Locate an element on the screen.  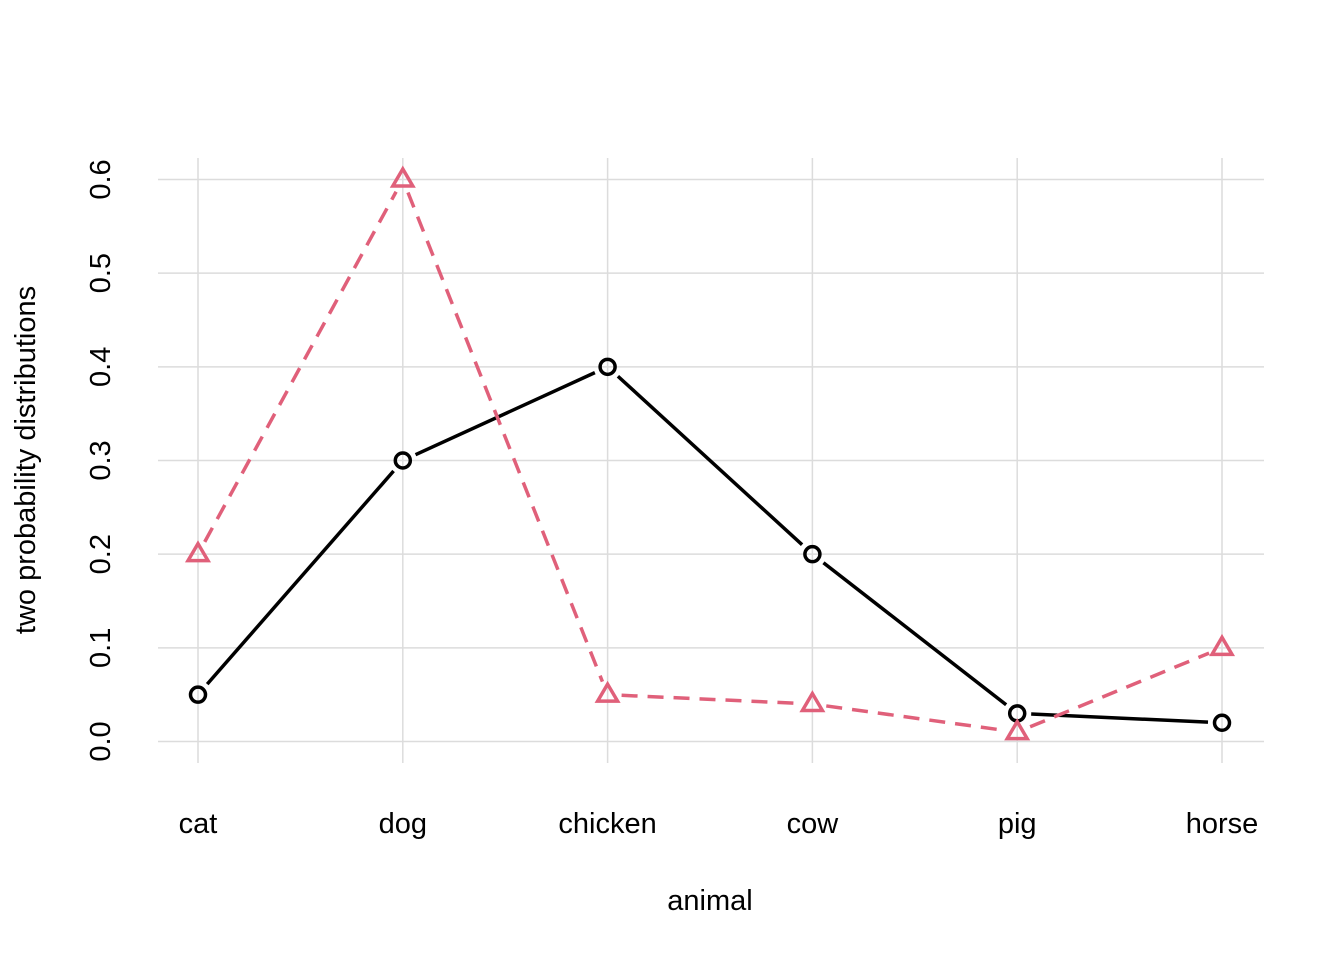
y-axis-title: two probability distributions is located at coordinates (26, 460).